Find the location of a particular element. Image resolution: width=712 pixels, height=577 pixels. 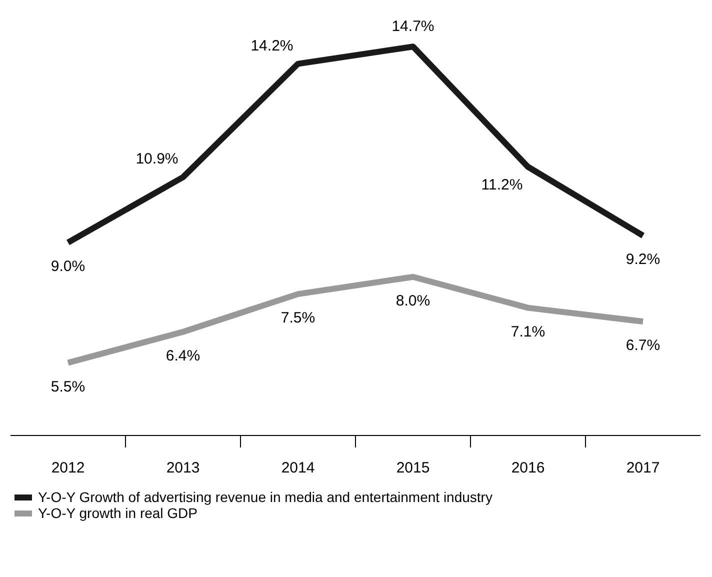

data-label: 6.4% is located at coordinates (183, 355).